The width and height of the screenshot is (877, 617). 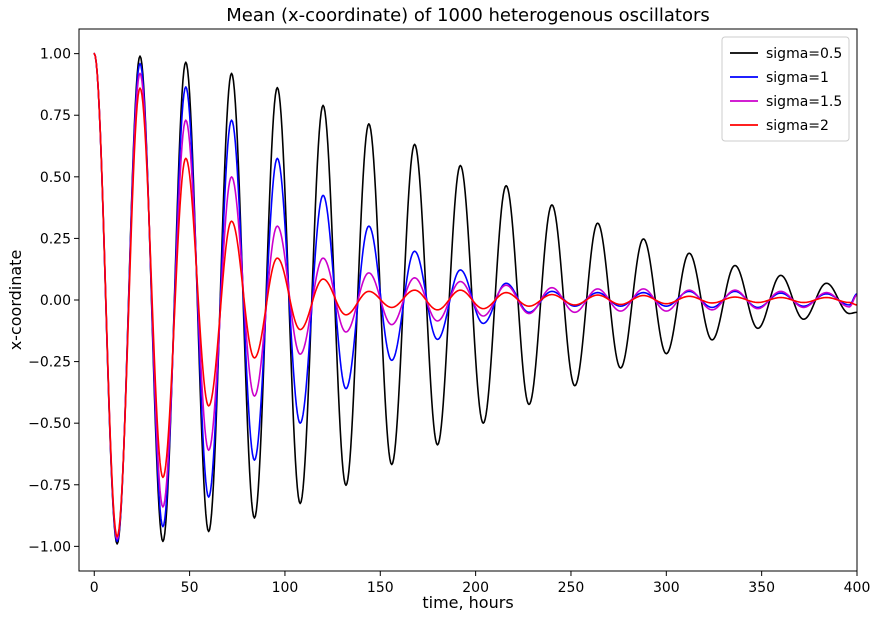 What do you see at coordinates (761, 588) in the screenshot?
I see `x-tick-label: 350` at bounding box center [761, 588].